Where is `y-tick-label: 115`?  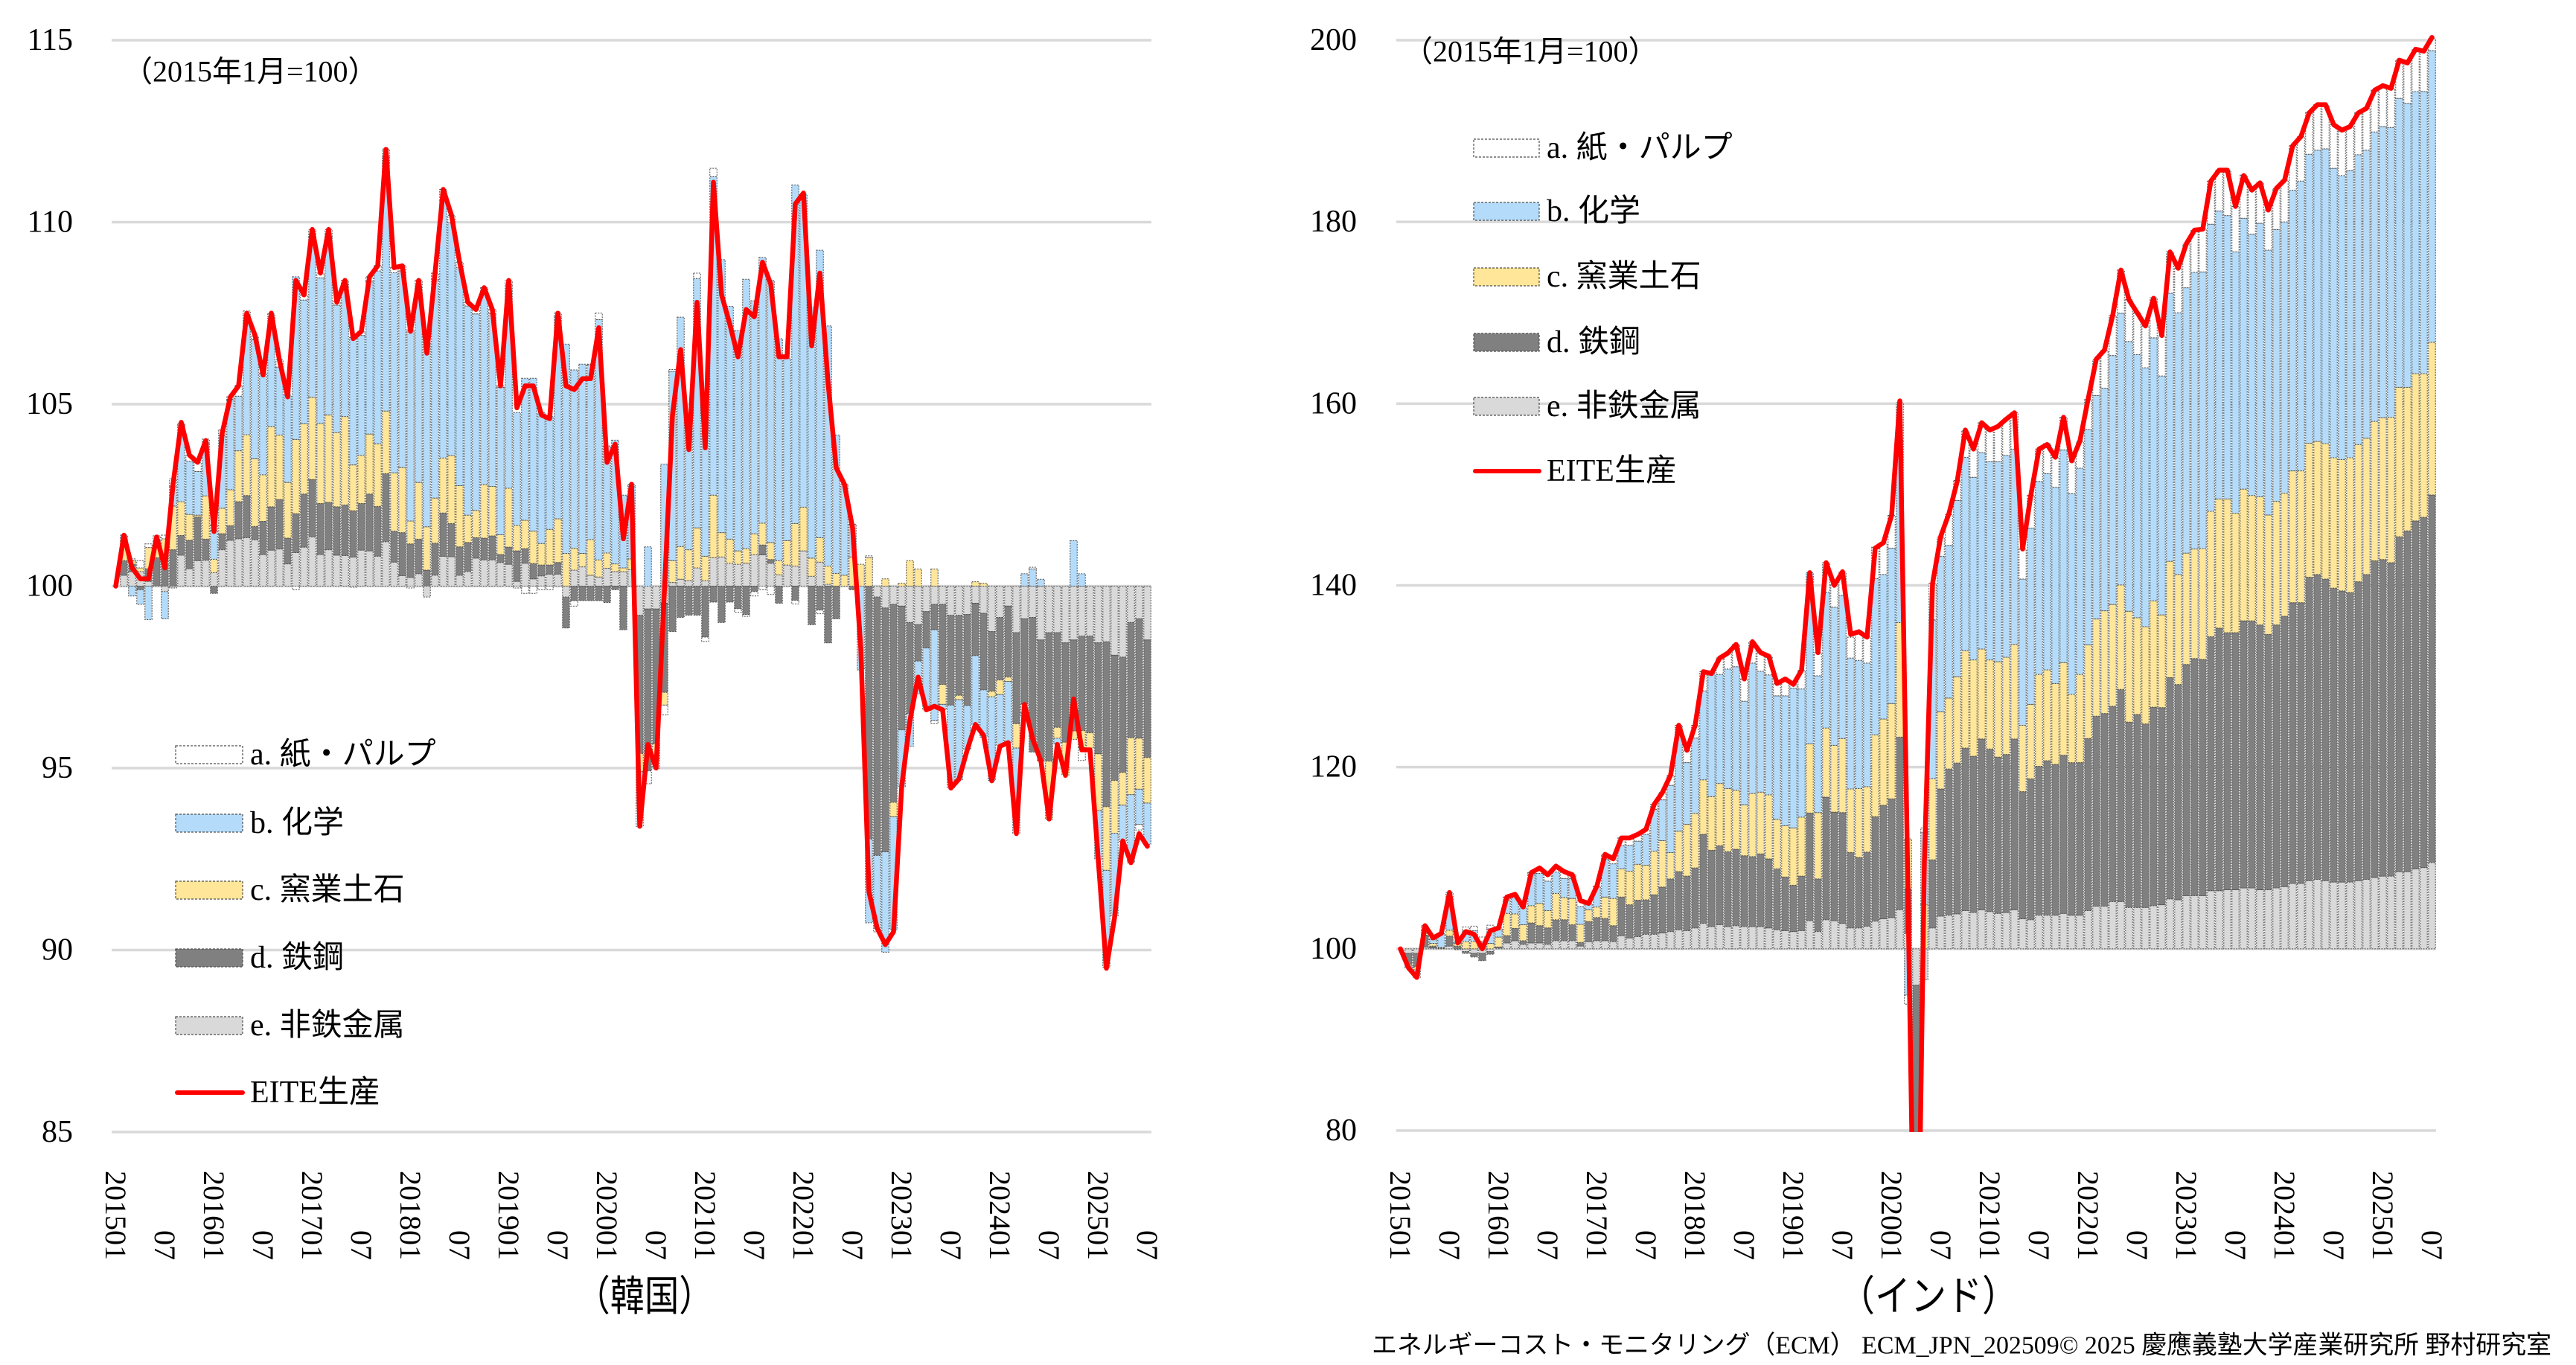
y-tick-label: 115 is located at coordinates (51, 40).